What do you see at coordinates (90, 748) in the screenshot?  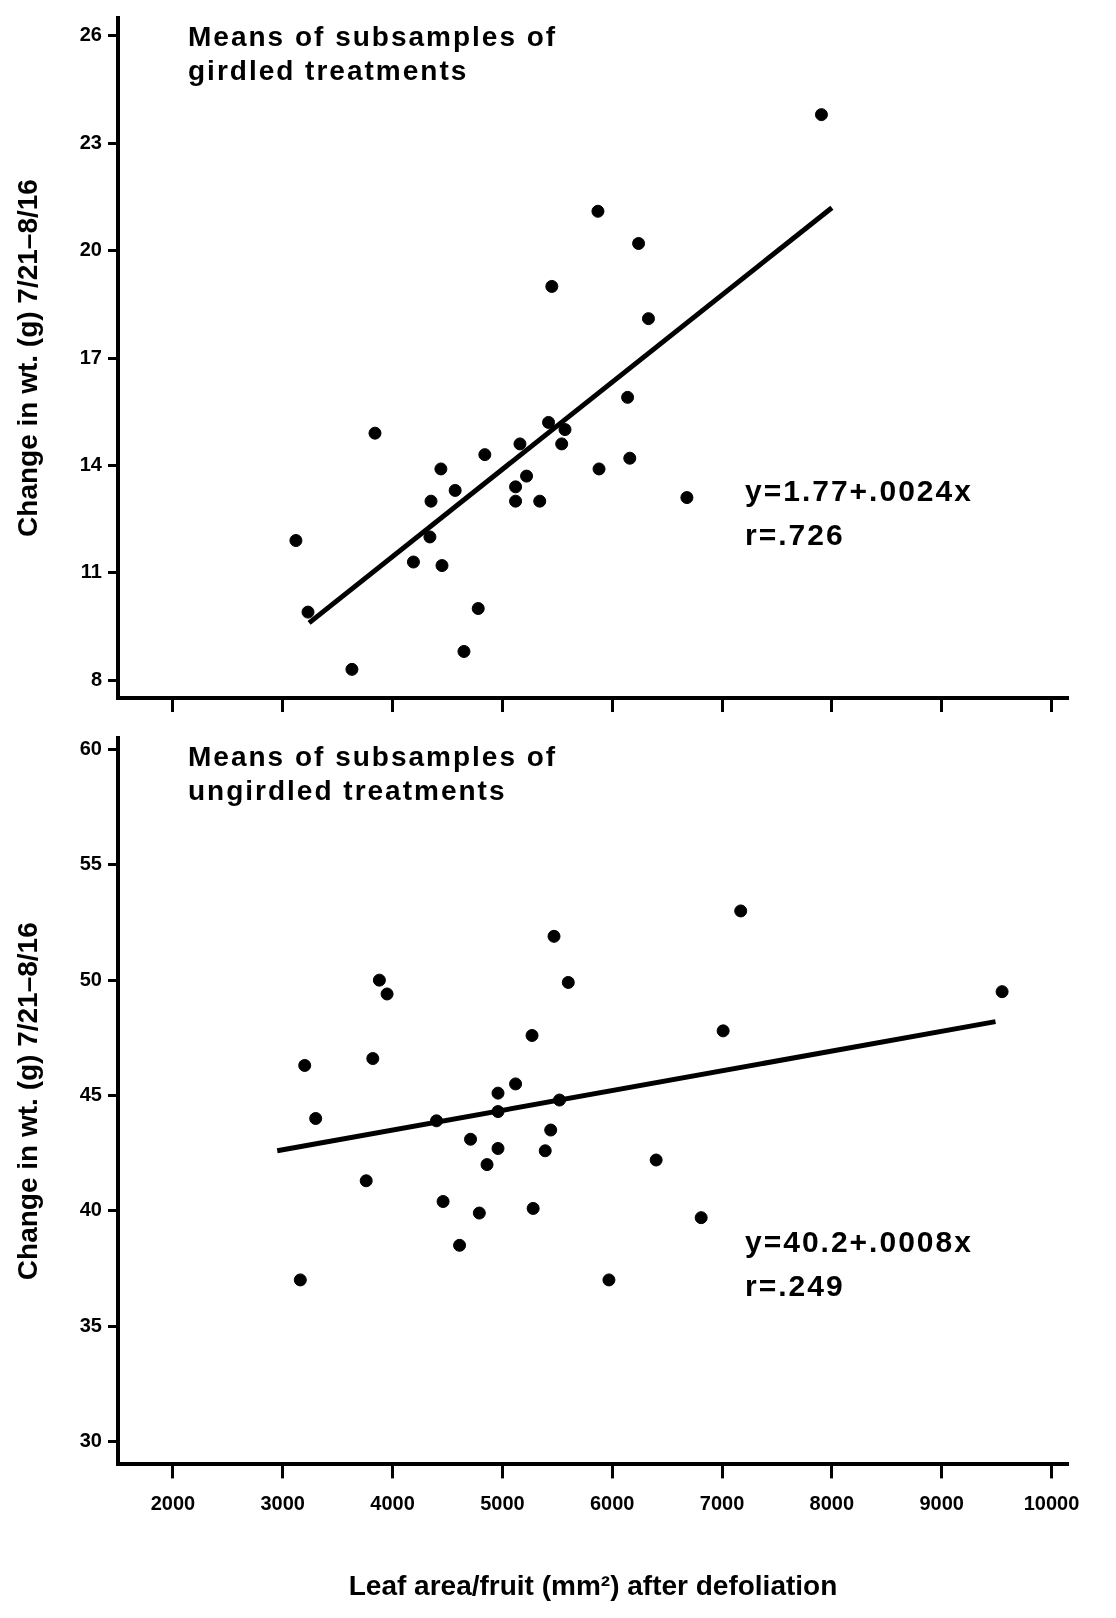 I see `y-tick-label: 60` at bounding box center [90, 748].